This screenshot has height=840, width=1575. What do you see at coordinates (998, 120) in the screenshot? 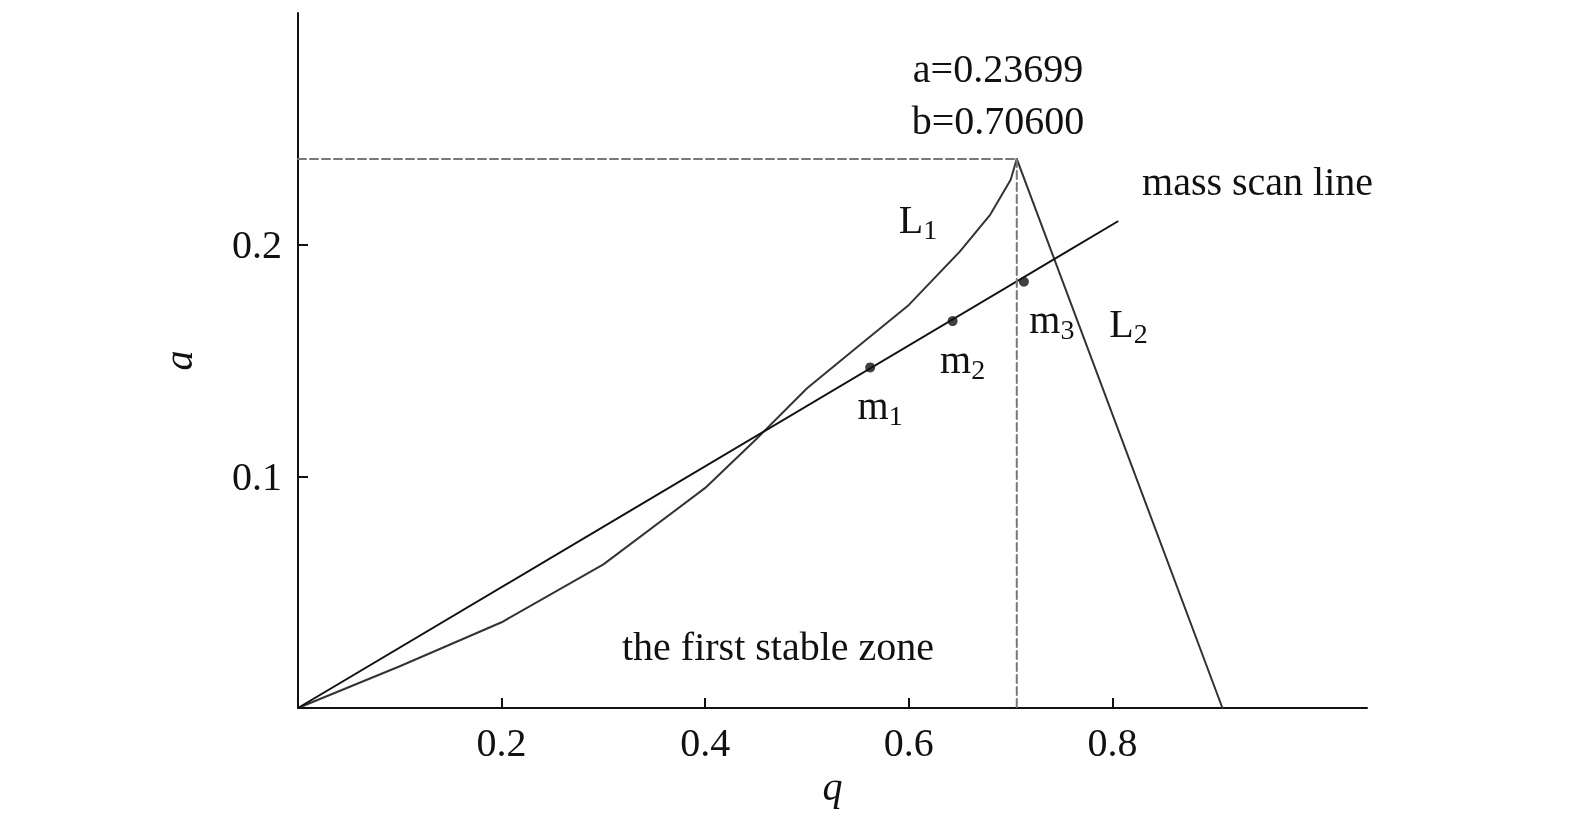
I see `annotation: b=0.70600` at bounding box center [998, 120].